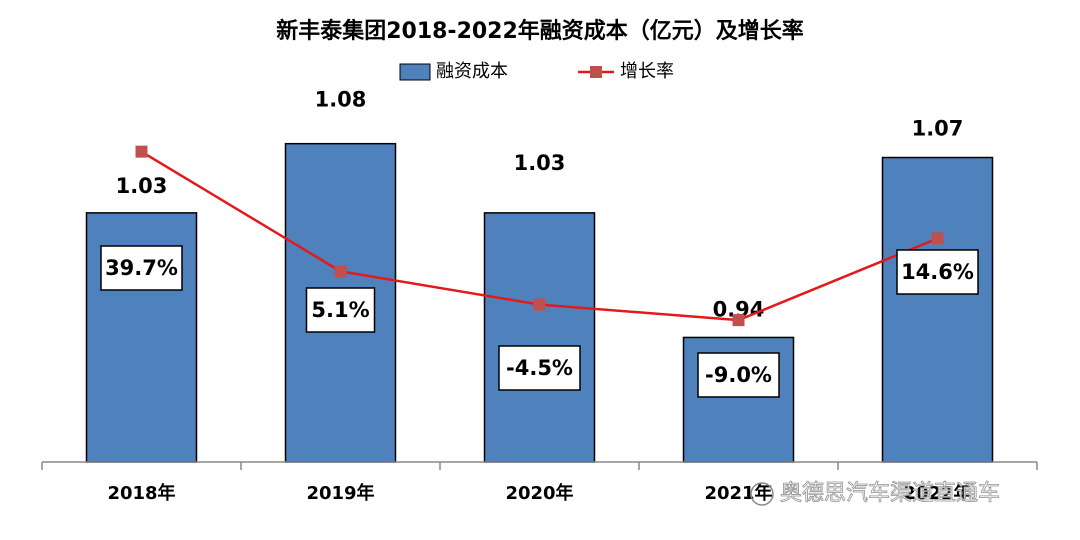 This screenshot has height=540, width=1080. What do you see at coordinates (647, 71) in the screenshot?
I see `legend-label: 增长率` at bounding box center [647, 71].